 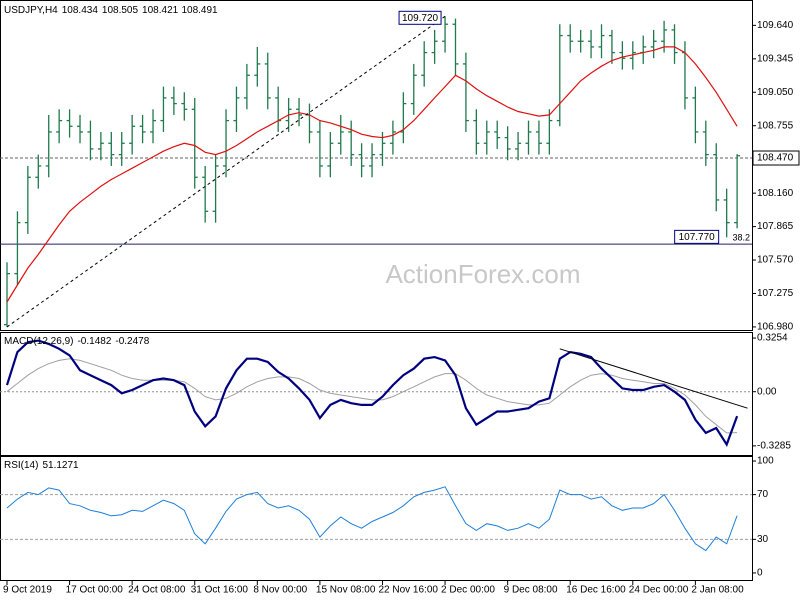 What do you see at coordinates (372, 396) in the screenshot?
I see `signal-line` at bounding box center [372, 396].